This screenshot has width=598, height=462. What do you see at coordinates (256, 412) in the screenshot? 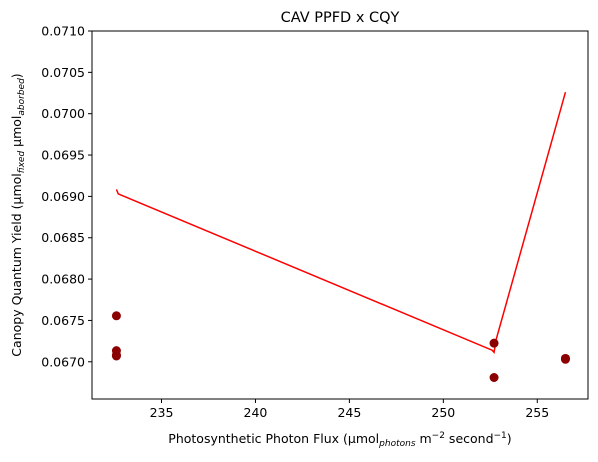
I see `x-tick-label: 240` at bounding box center [256, 412].